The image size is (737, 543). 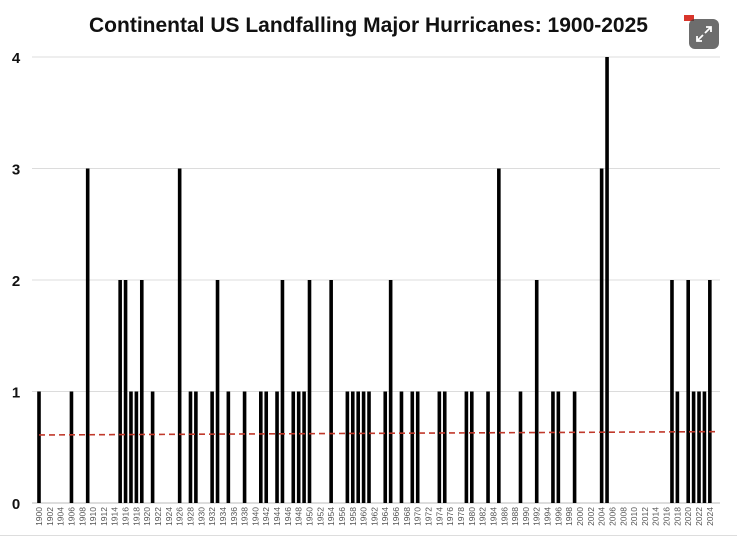 What do you see at coordinates (234, 516) in the screenshot?
I see `x-tick-label: 1936` at bounding box center [234, 516].